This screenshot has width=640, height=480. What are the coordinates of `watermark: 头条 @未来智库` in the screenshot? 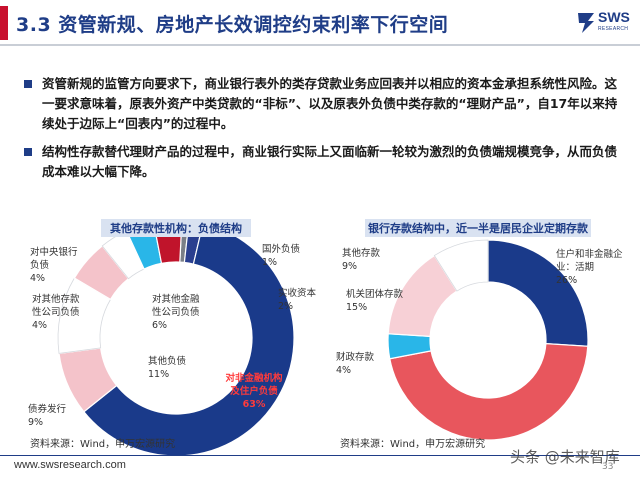 It's located at (565, 457).